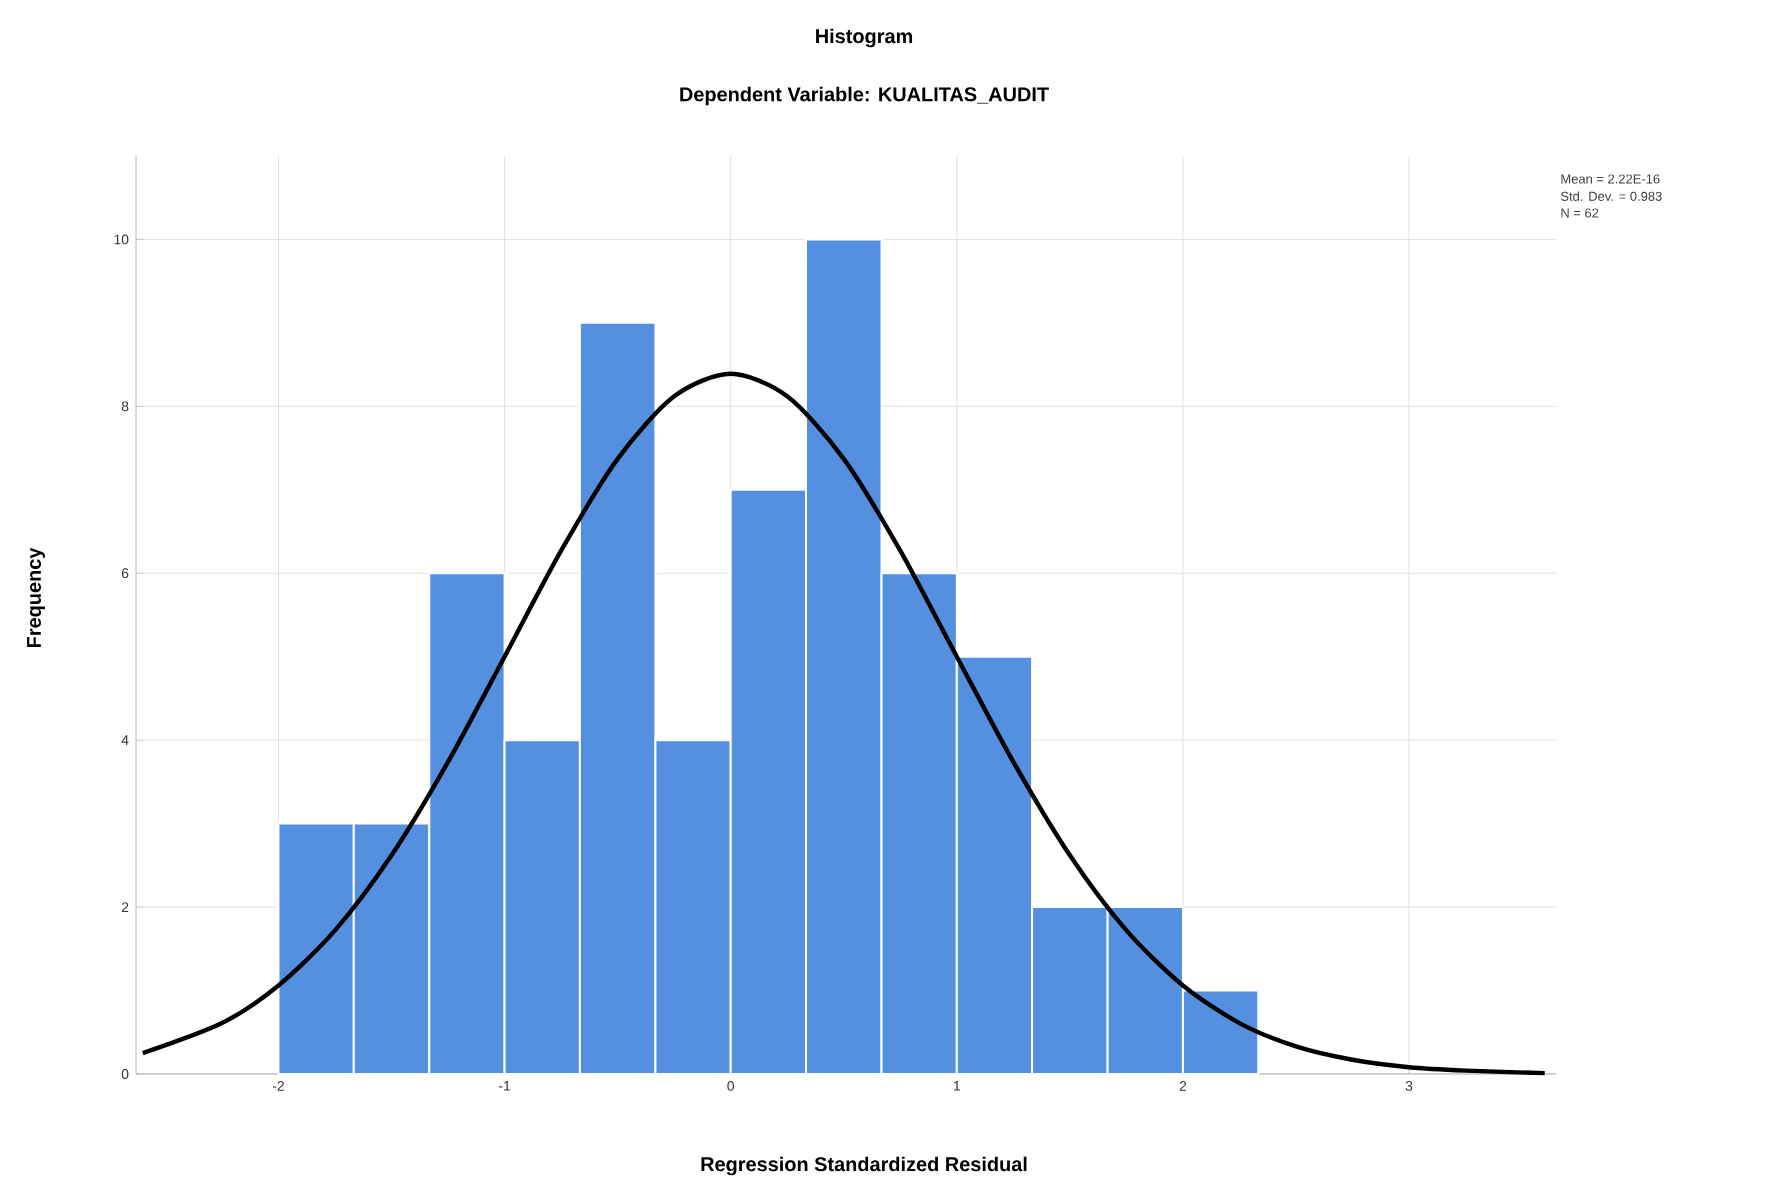 The image size is (1786, 1194). I want to click on chart-subtitle: Dependent Variable: KUALITAS_AUDIT, so click(864, 96).